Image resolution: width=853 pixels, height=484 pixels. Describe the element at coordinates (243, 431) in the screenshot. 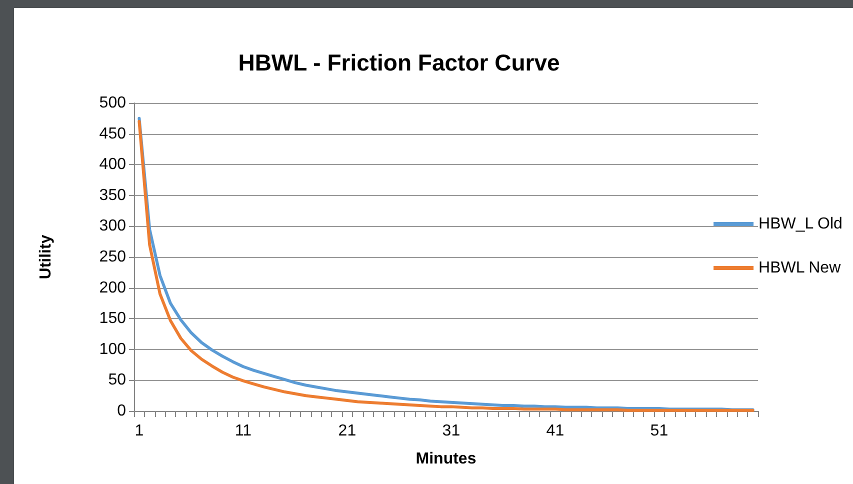

I see `x-tick-label: 11` at that location.